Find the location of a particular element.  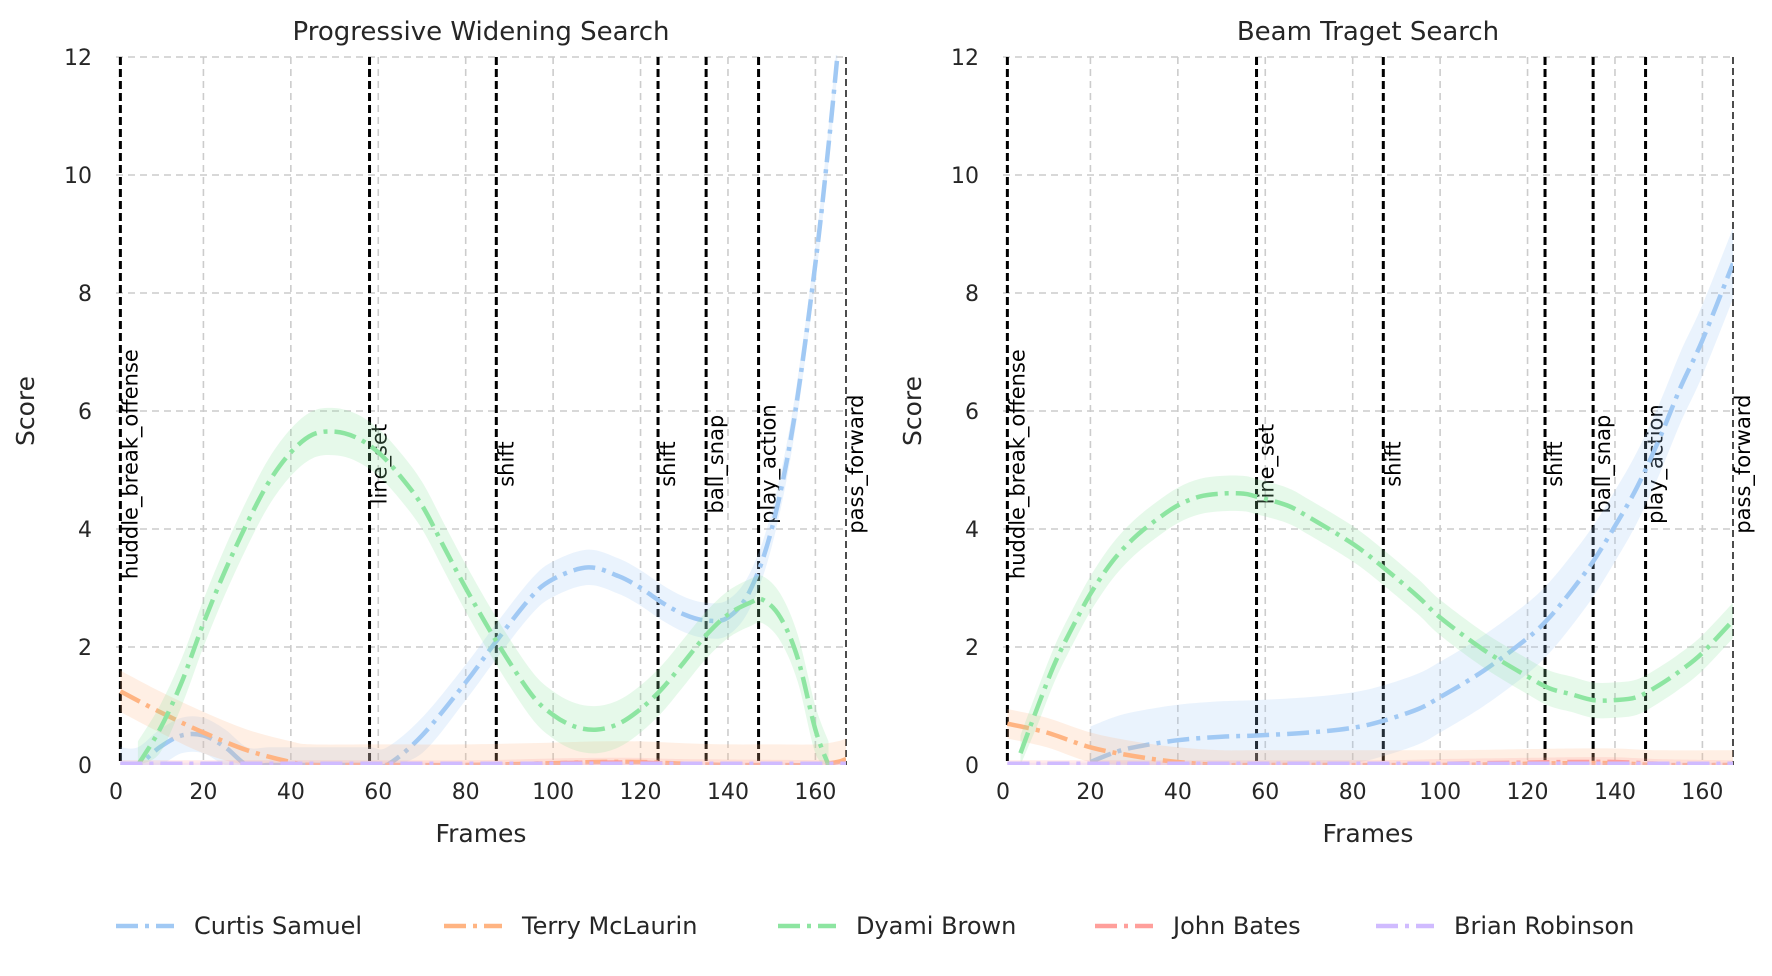

series-line-terry-mclaurin is located at coordinates (482, 727).